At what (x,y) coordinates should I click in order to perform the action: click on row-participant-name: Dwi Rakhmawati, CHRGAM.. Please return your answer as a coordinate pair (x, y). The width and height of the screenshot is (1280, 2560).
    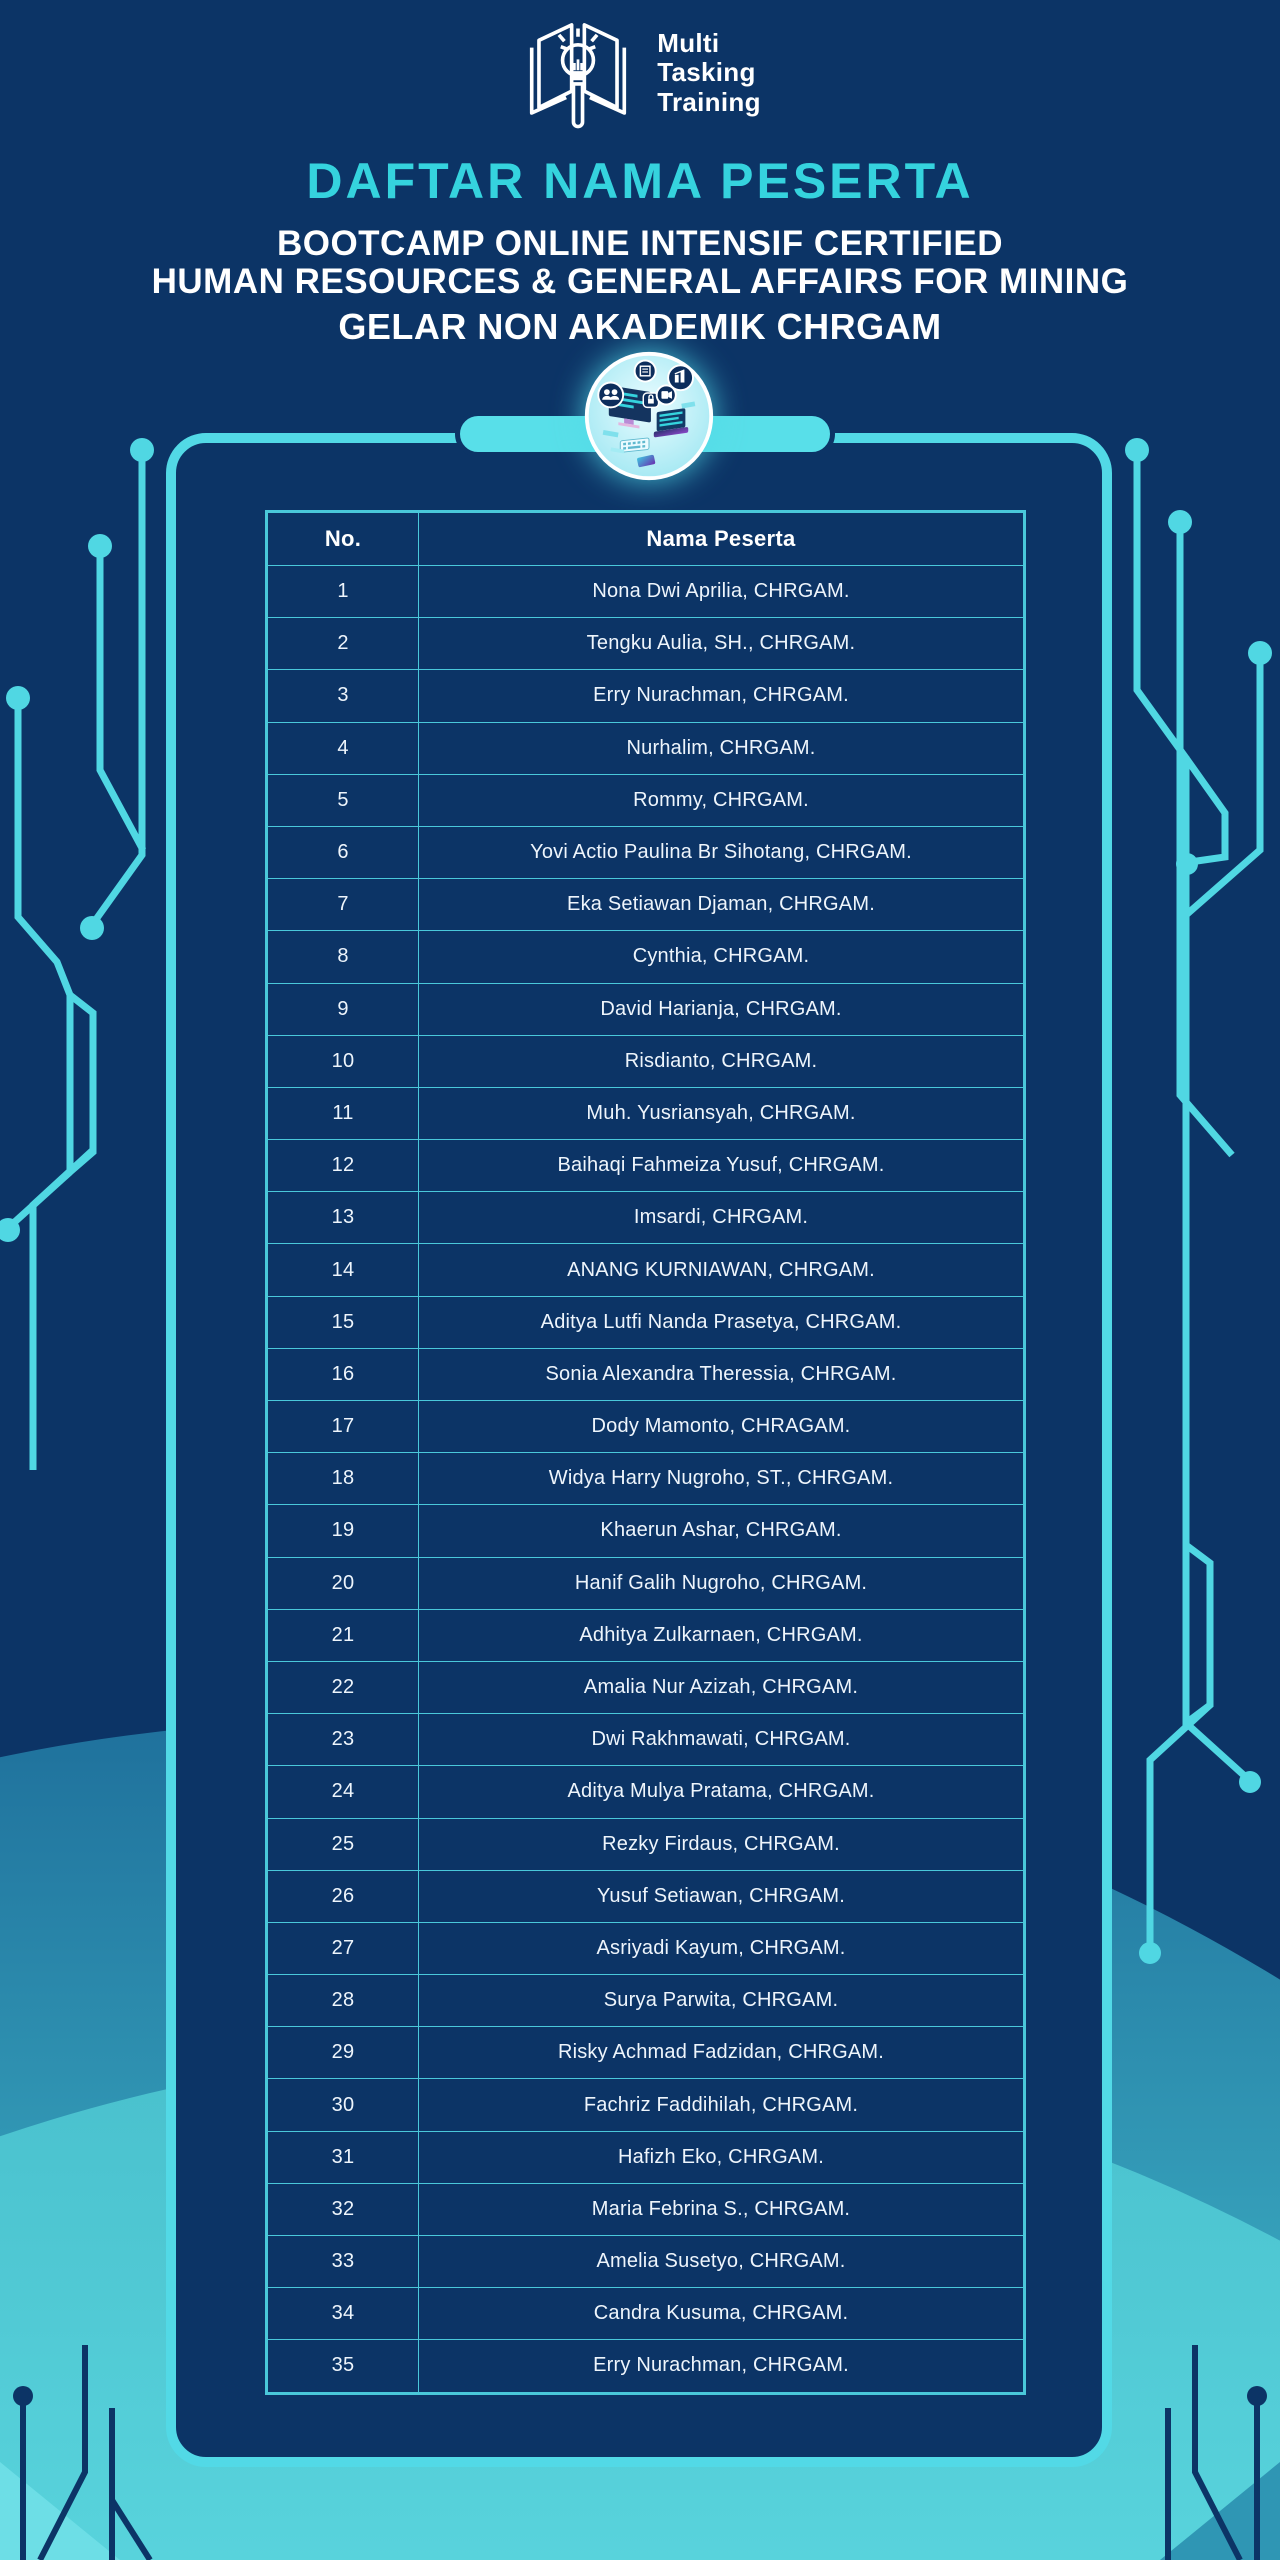
    Looking at the image, I should click on (721, 1740).